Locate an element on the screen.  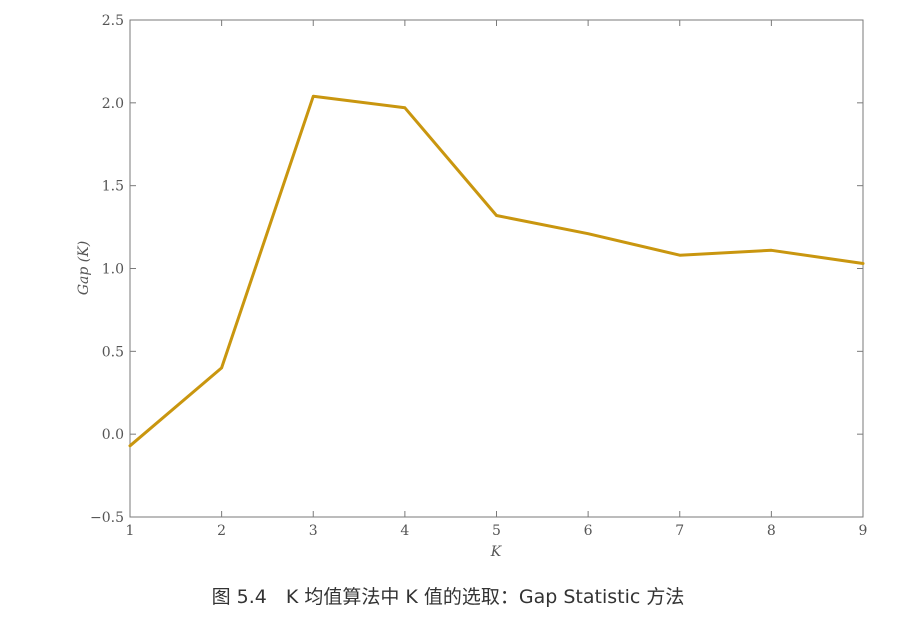
x-tick-label: 6 is located at coordinates (588, 531).